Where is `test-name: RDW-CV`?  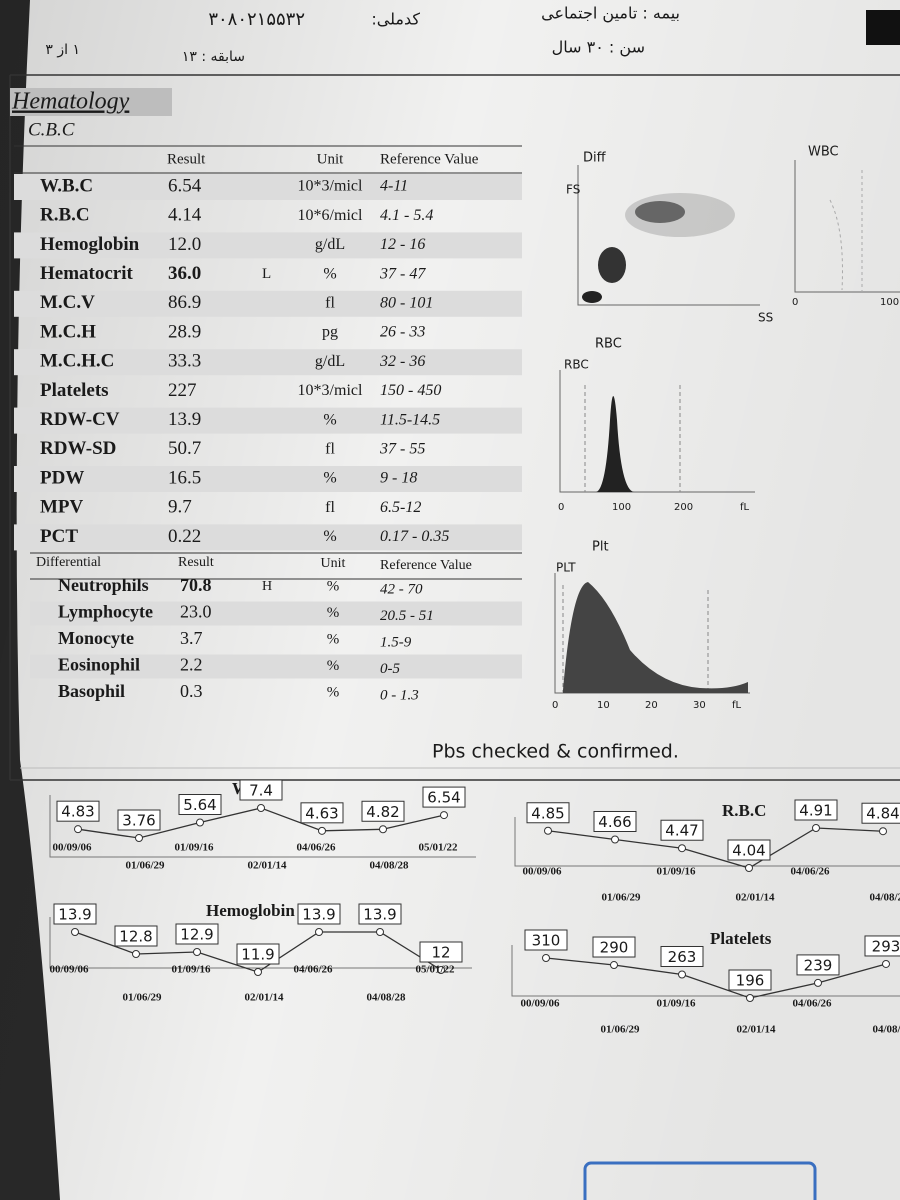 test-name: RDW-CV is located at coordinates (80, 419).